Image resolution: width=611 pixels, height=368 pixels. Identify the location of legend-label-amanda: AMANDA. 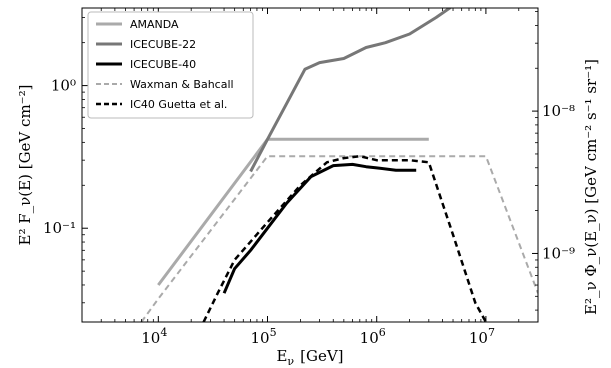
(154, 24).